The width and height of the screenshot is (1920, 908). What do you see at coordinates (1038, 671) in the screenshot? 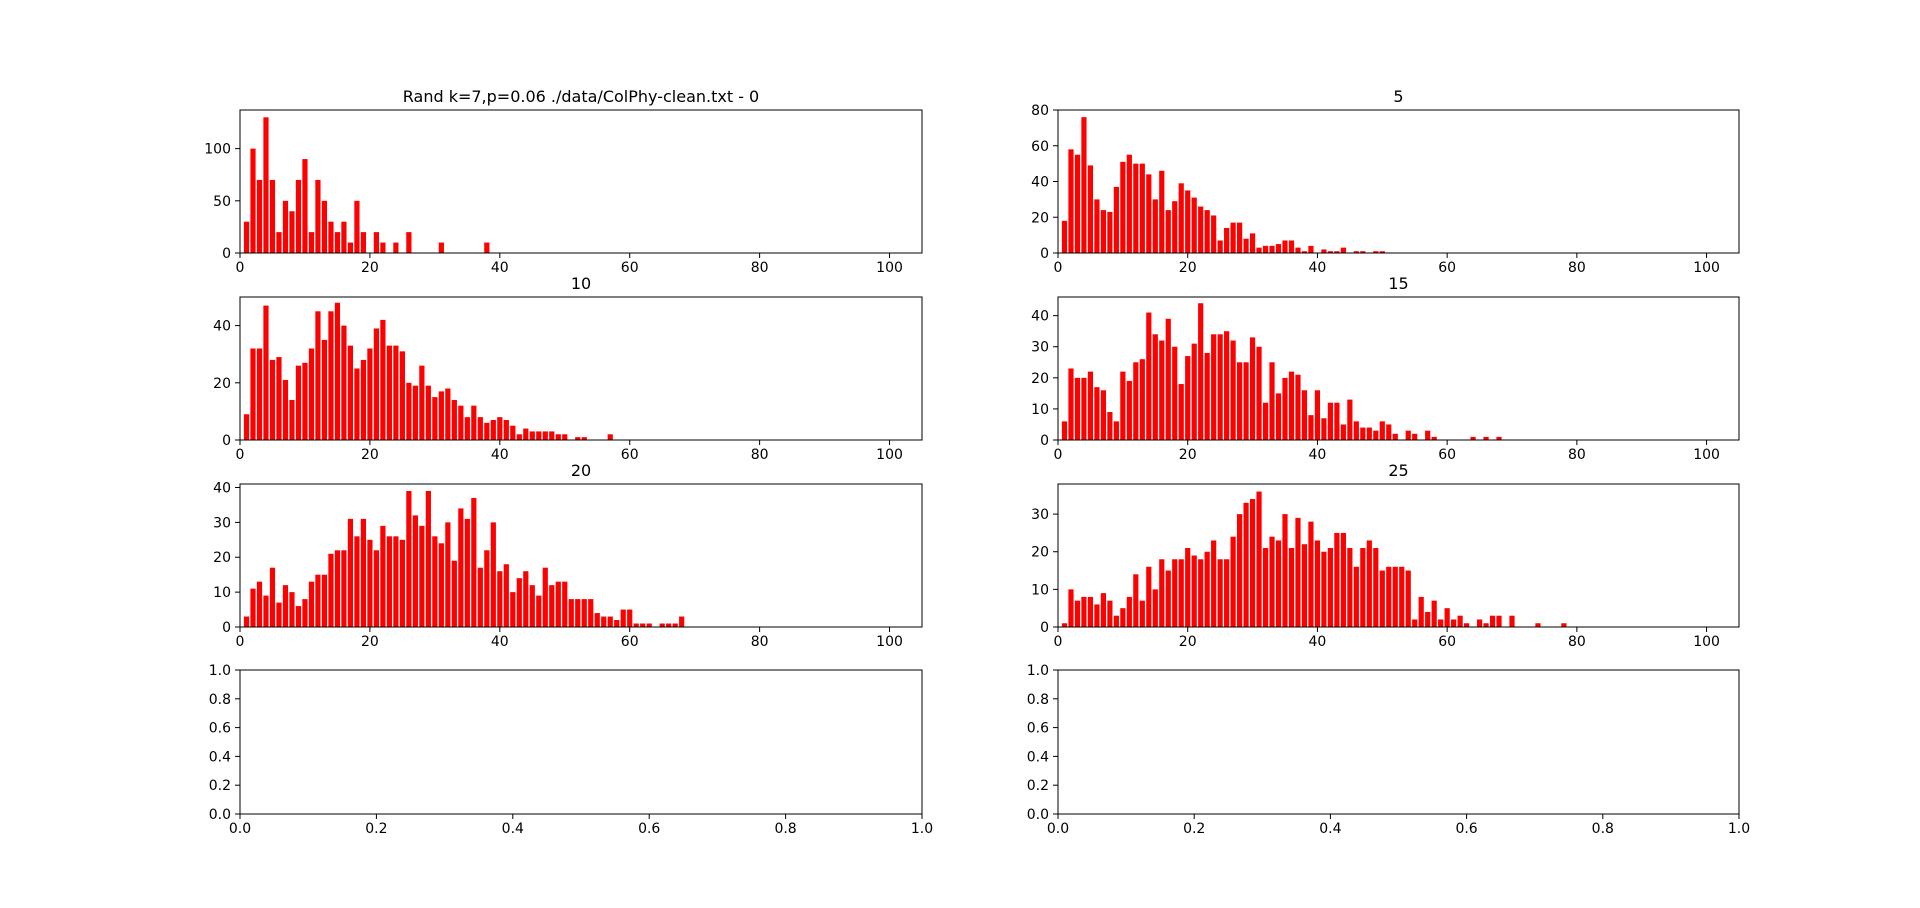
I see `y-tick-label: 1.0` at bounding box center [1038, 671].